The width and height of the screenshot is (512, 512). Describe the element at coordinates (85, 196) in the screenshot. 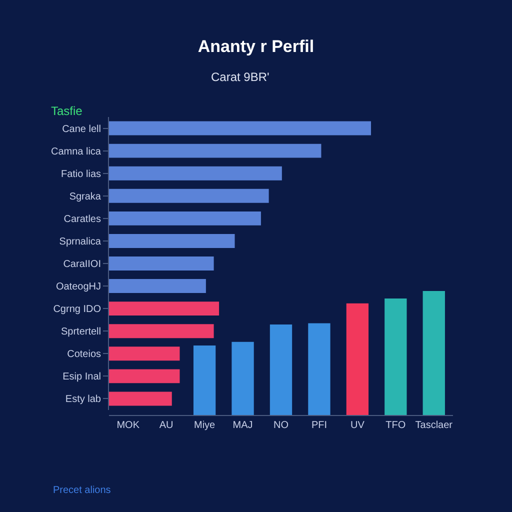

I see `y-tick-label: Sgraka` at that location.